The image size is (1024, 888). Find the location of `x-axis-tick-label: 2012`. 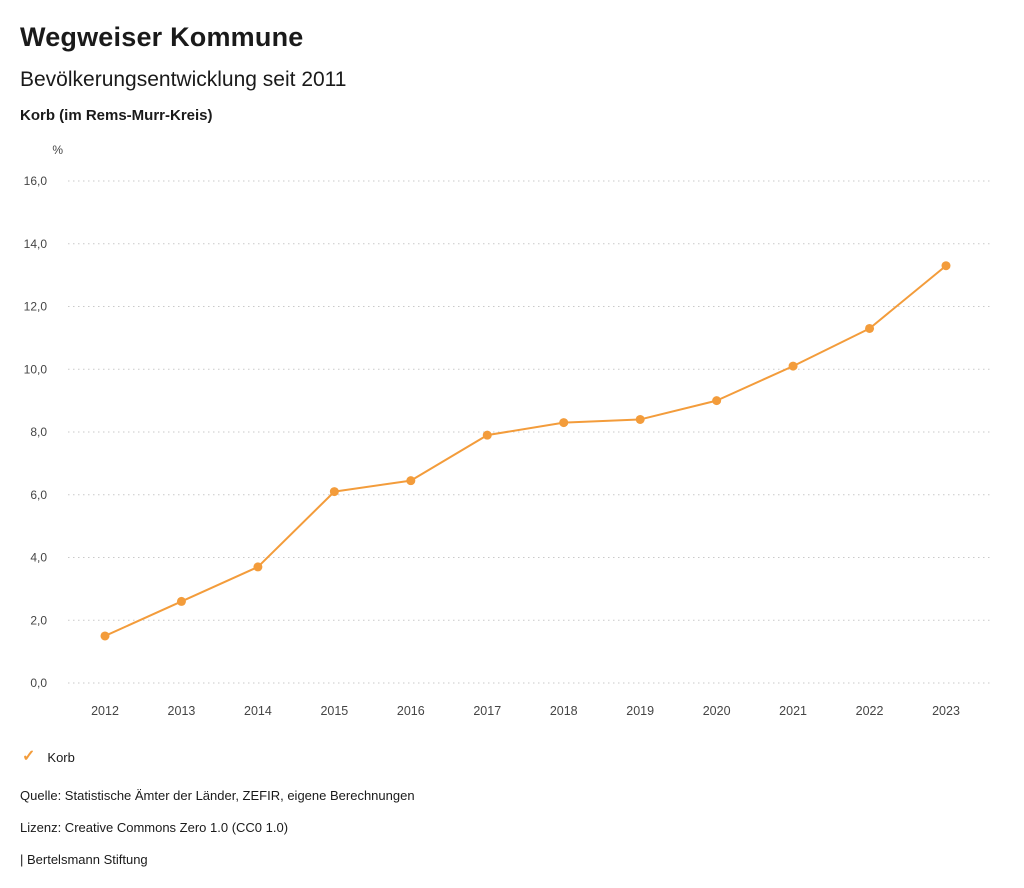

x-axis-tick-label: 2012 is located at coordinates (105, 711).